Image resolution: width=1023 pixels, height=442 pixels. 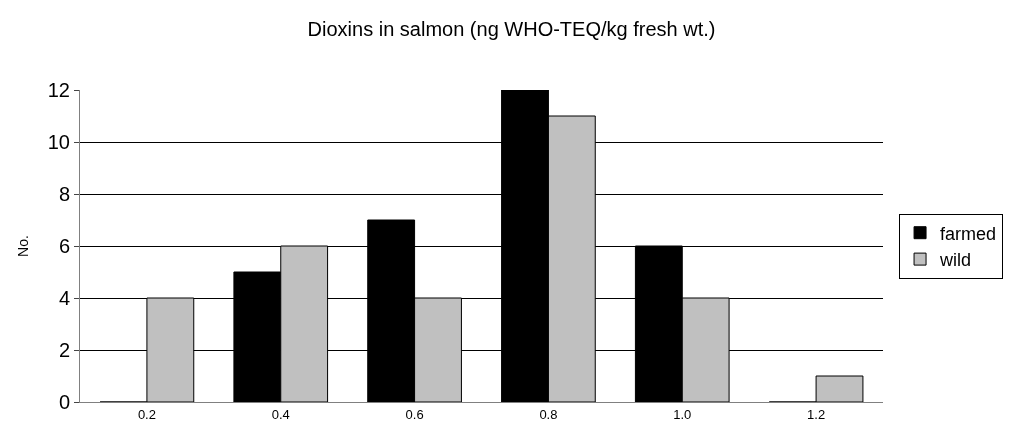 What do you see at coordinates (816, 414) in the screenshot?
I see `x-tick-label: 1.2` at bounding box center [816, 414].